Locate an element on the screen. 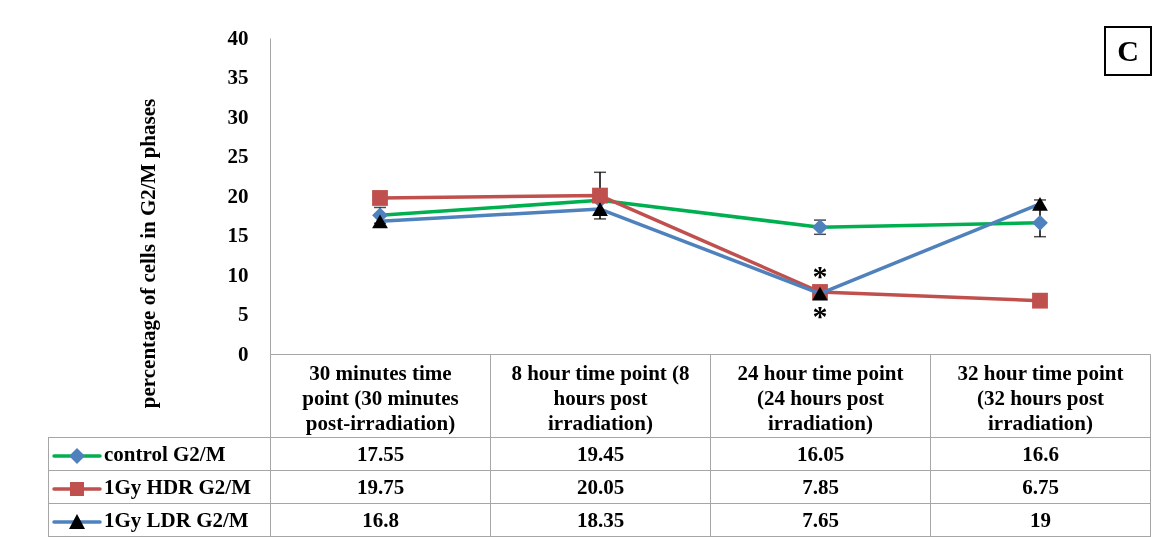 This screenshot has width=1152, height=537. legend-label: control G2/M is located at coordinates (165, 453).